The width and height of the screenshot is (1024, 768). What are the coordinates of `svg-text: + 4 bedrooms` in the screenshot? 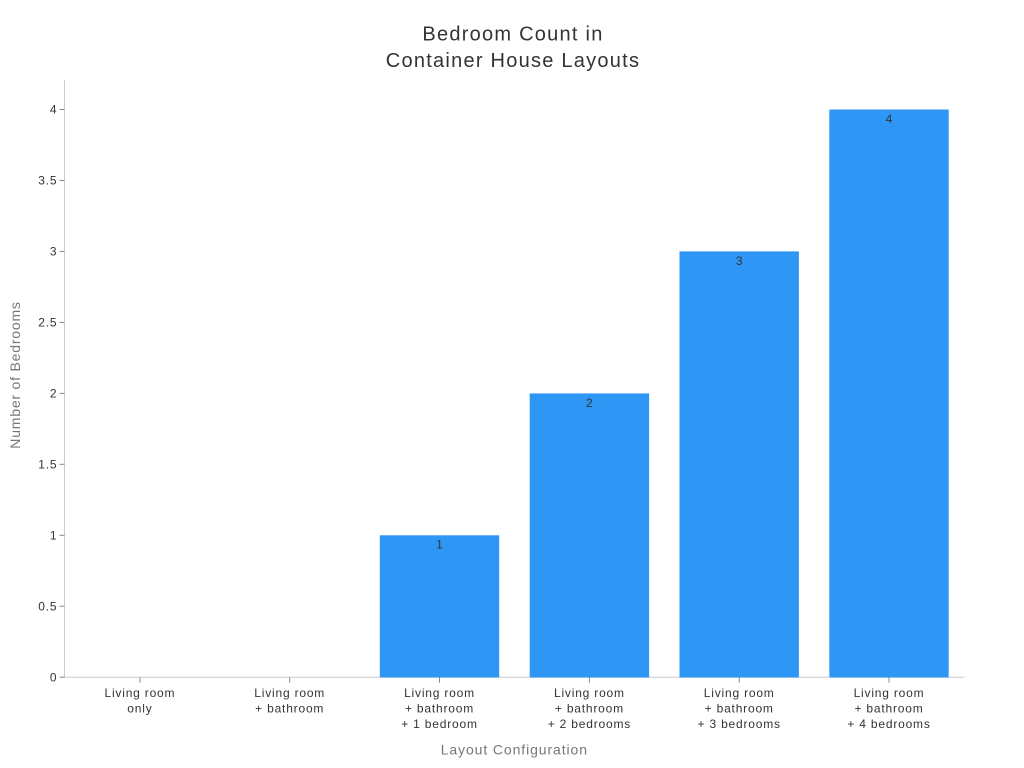 It's located at (888, 724).